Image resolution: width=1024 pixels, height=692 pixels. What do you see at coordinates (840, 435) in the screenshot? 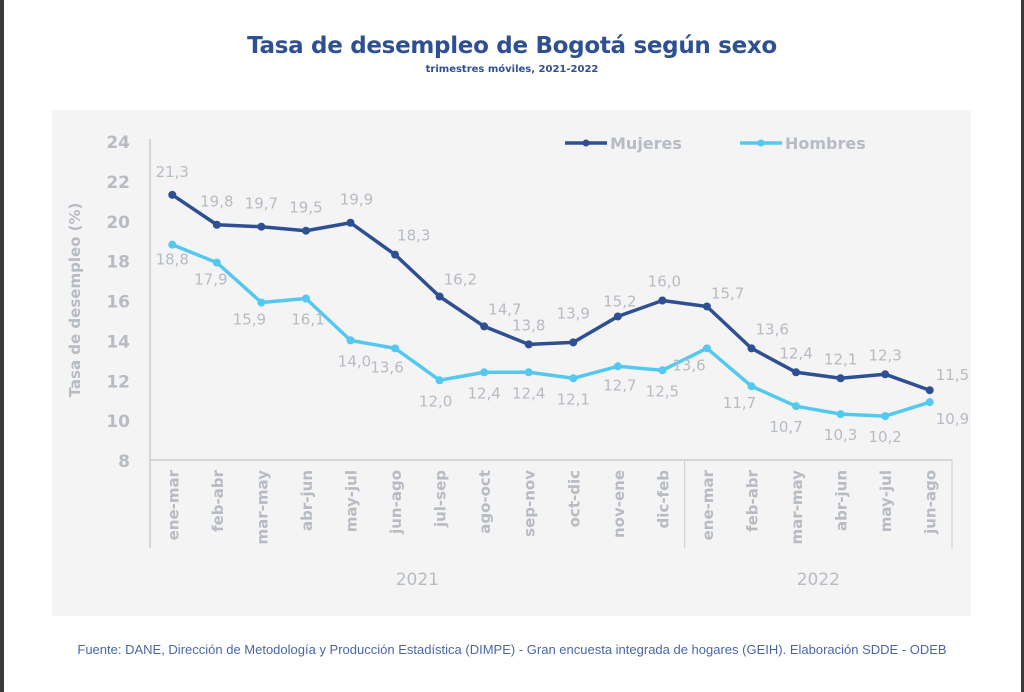
I see `data-label-hombres: 10,3` at bounding box center [840, 435].